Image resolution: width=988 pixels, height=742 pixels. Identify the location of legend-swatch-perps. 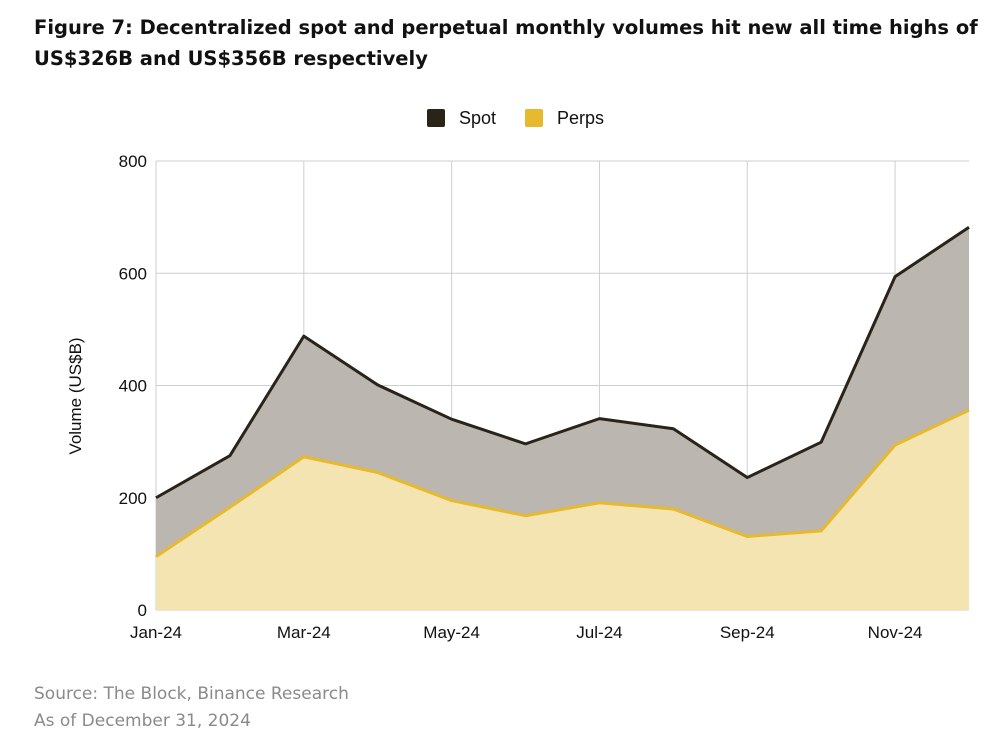
(534, 118).